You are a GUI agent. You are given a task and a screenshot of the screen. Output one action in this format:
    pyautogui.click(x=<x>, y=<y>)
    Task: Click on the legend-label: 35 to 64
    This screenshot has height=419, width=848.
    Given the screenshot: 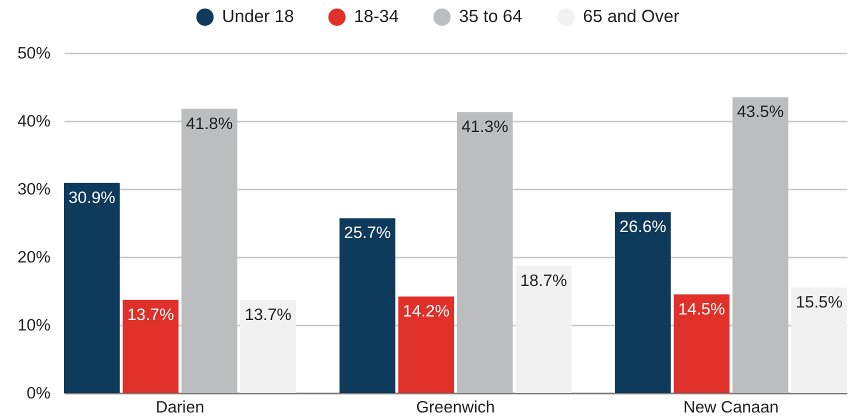 What is the action you would take?
    pyautogui.click(x=491, y=16)
    